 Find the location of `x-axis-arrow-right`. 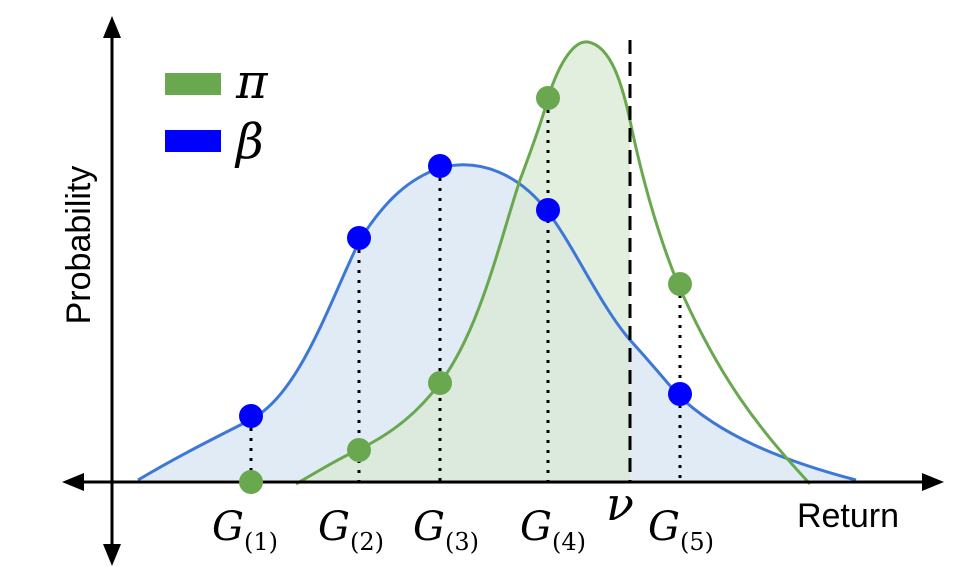

x-axis-arrow-right is located at coordinates (933, 482).